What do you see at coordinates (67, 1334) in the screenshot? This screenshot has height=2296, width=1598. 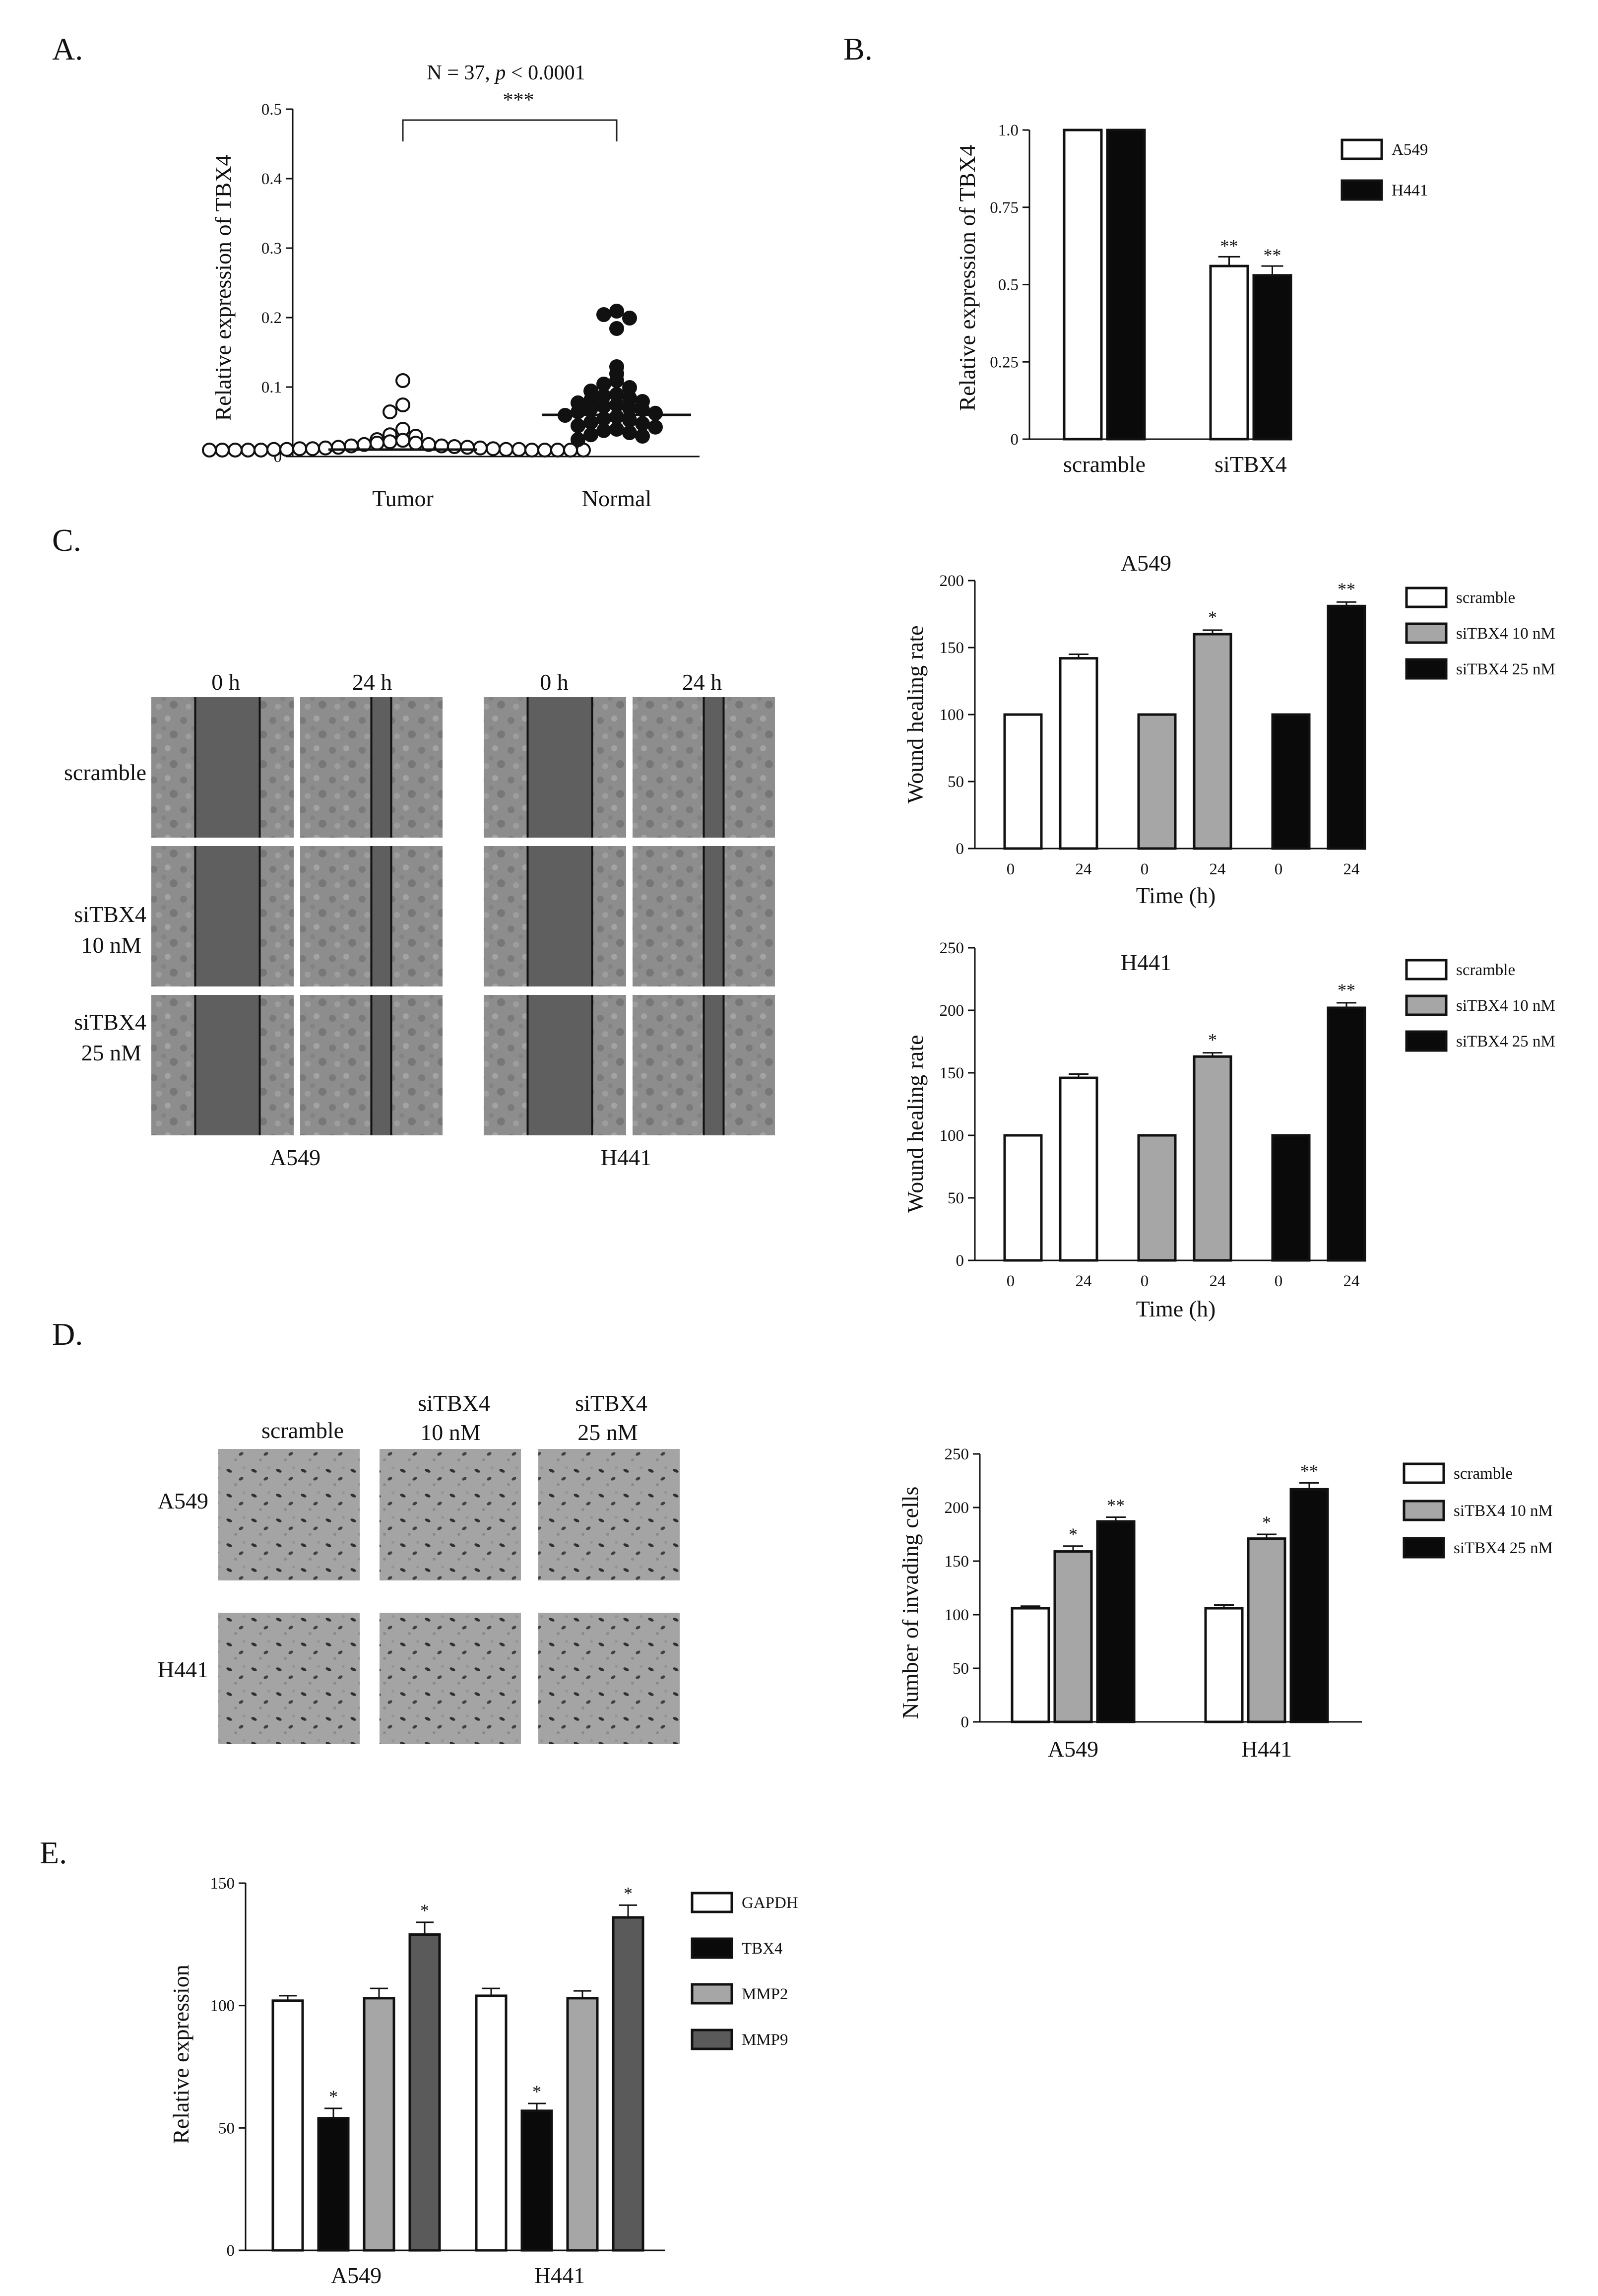 I see `panel-label-d: D.` at bounding box center [67, 1334].